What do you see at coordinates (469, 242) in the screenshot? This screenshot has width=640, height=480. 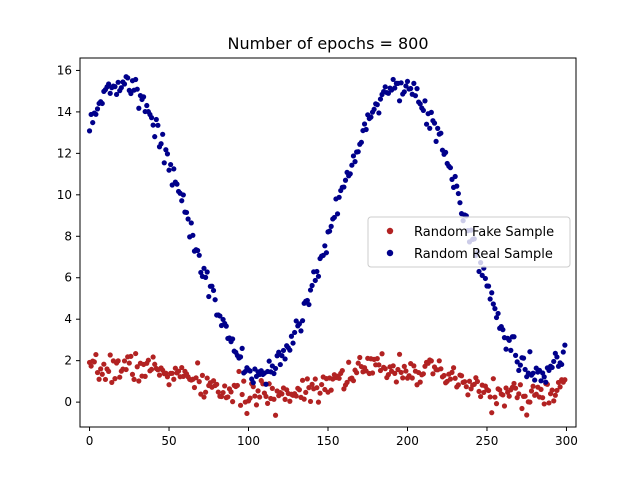 I see `legend: Random Fake Sample Random Real Sample` at bounding box center [469, 242].